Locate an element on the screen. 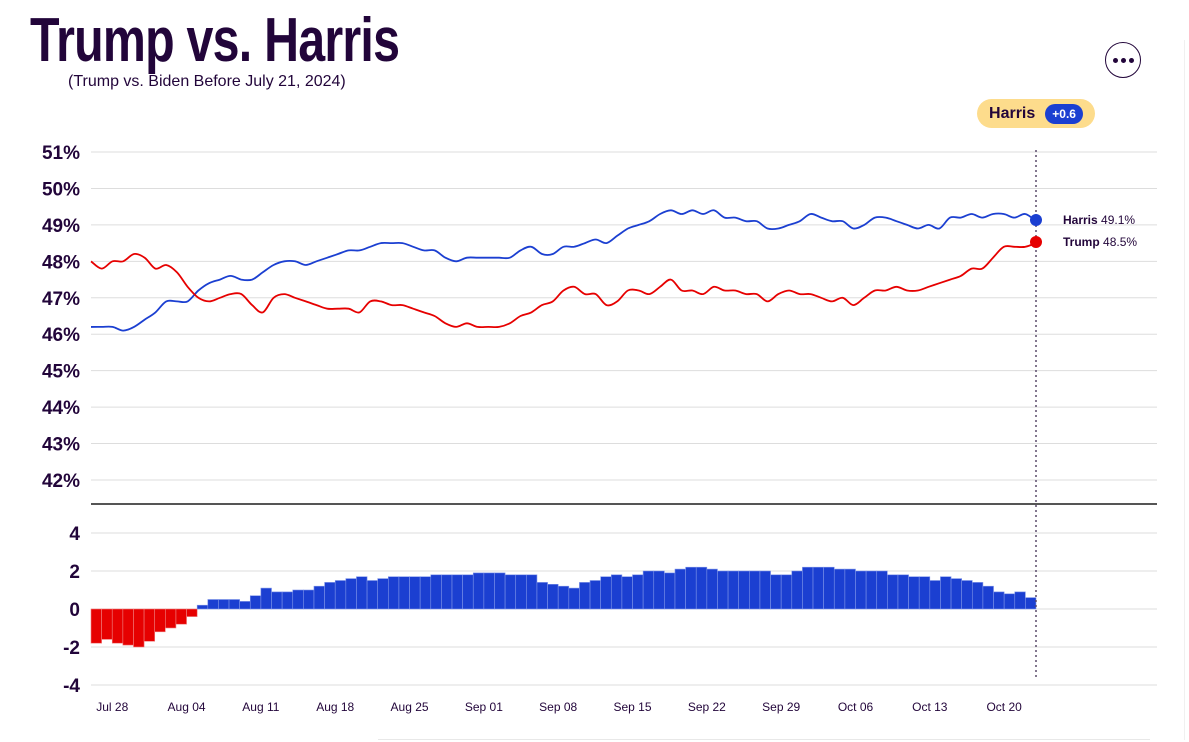 The image size is (1189, 742). trump-line is located at coordinates (563, 285).